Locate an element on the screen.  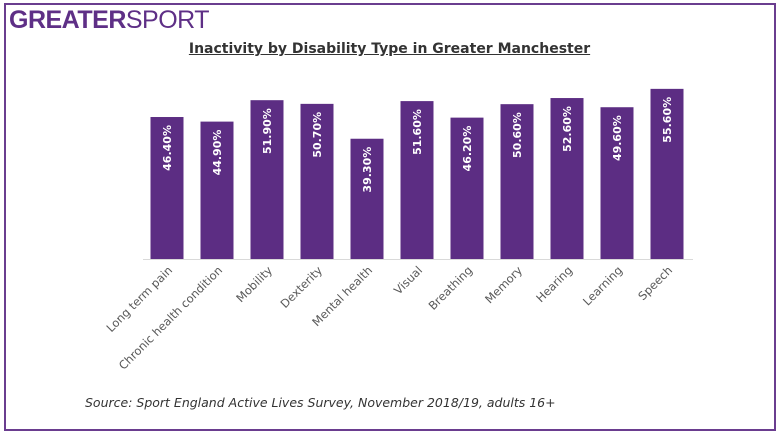
category-label: Speech is located at coordinates (655, 283).